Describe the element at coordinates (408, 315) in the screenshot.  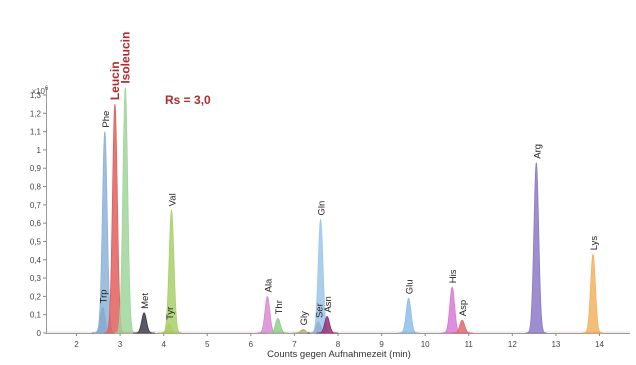
I see `peak-glu` at that location.